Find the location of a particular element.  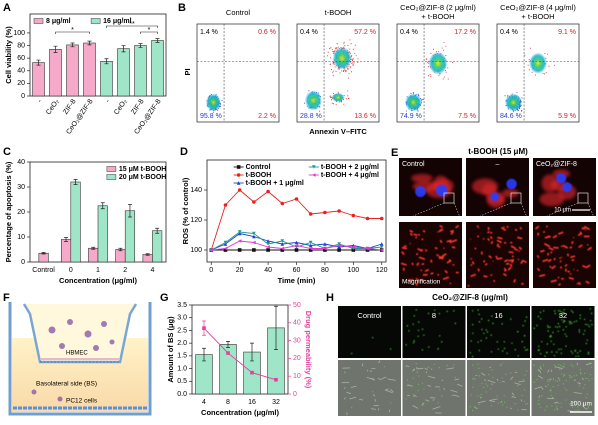

column-label: 8 is located at coordinates (434, 315).